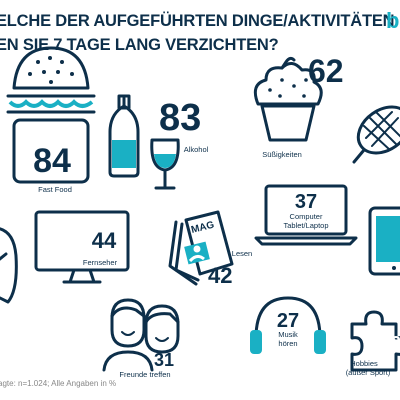 Image resolution: width=400 pixels, height=400 pixels. I want to click on label-computer-1: Computer, so click(306, 216).